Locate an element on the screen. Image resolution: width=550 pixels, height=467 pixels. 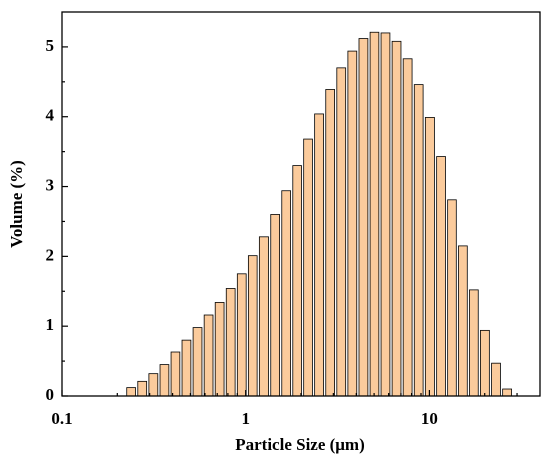
y-tick-label: 3 is located at coordinates (50, 184).